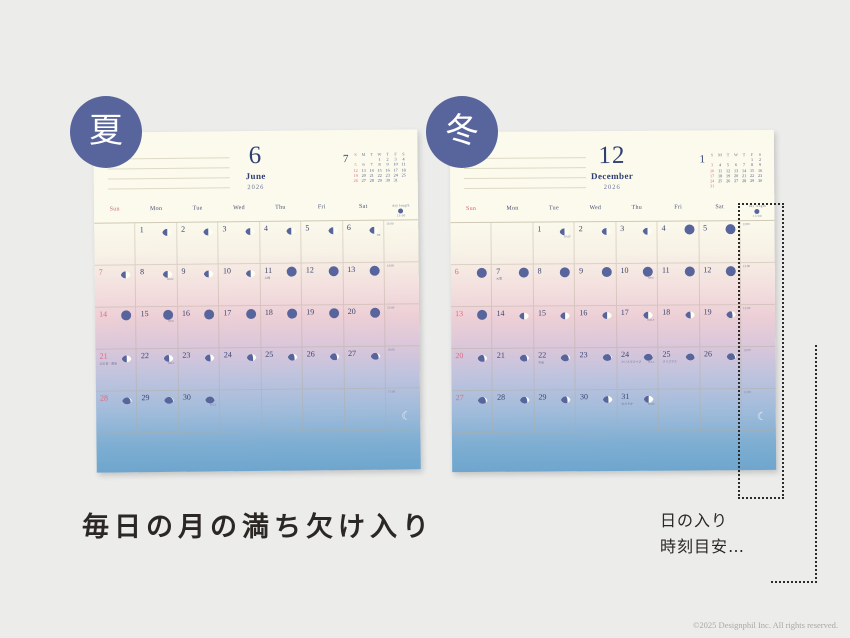 The width and height of the screenshot is (850, 638). What do you see at coordinates (199, 411) in the screenshot?
I see `day-cell: 30 FULL` at bounding box center [199, 411].